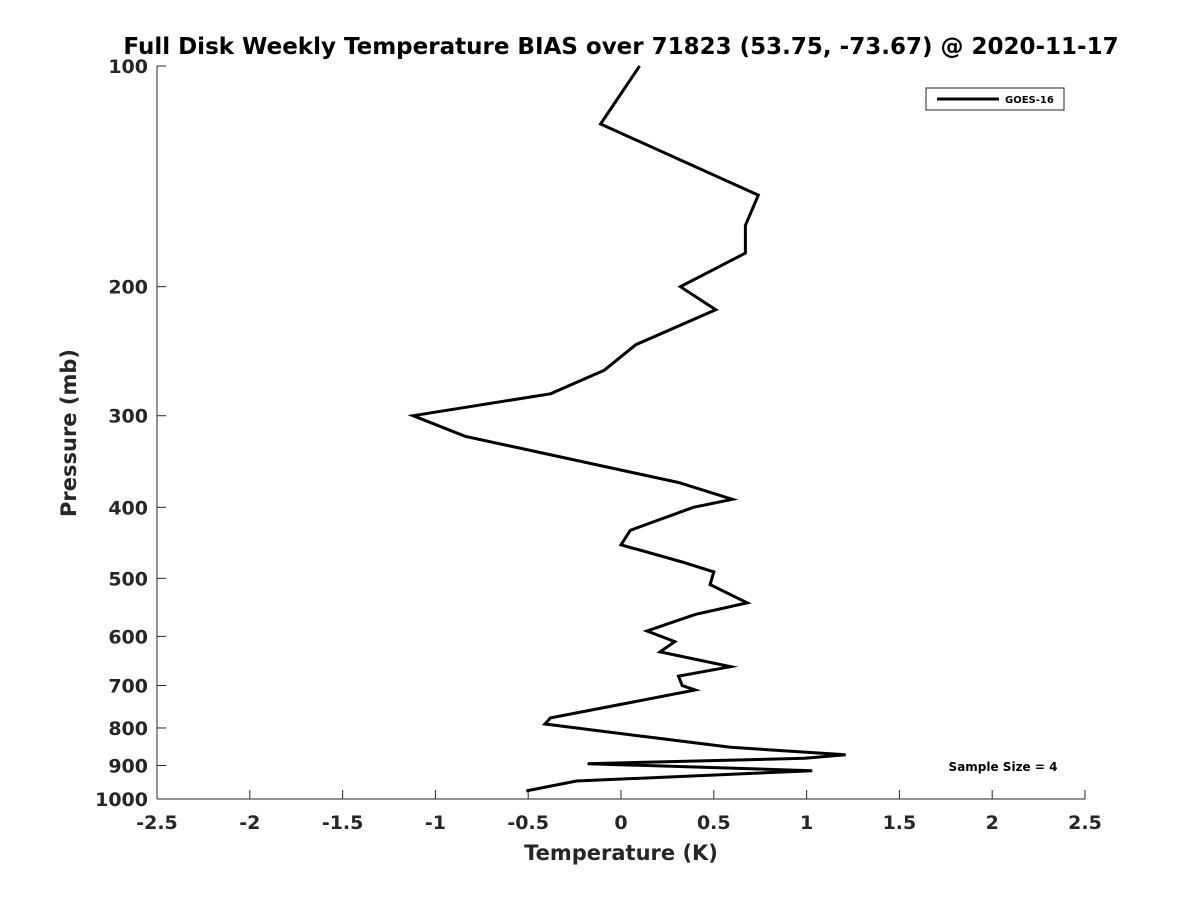 This screenshot has width=1200, height=900. Describe the element at coordinates (128, 579) in the screenshot. I see `y-tick-label: 500` at that location.